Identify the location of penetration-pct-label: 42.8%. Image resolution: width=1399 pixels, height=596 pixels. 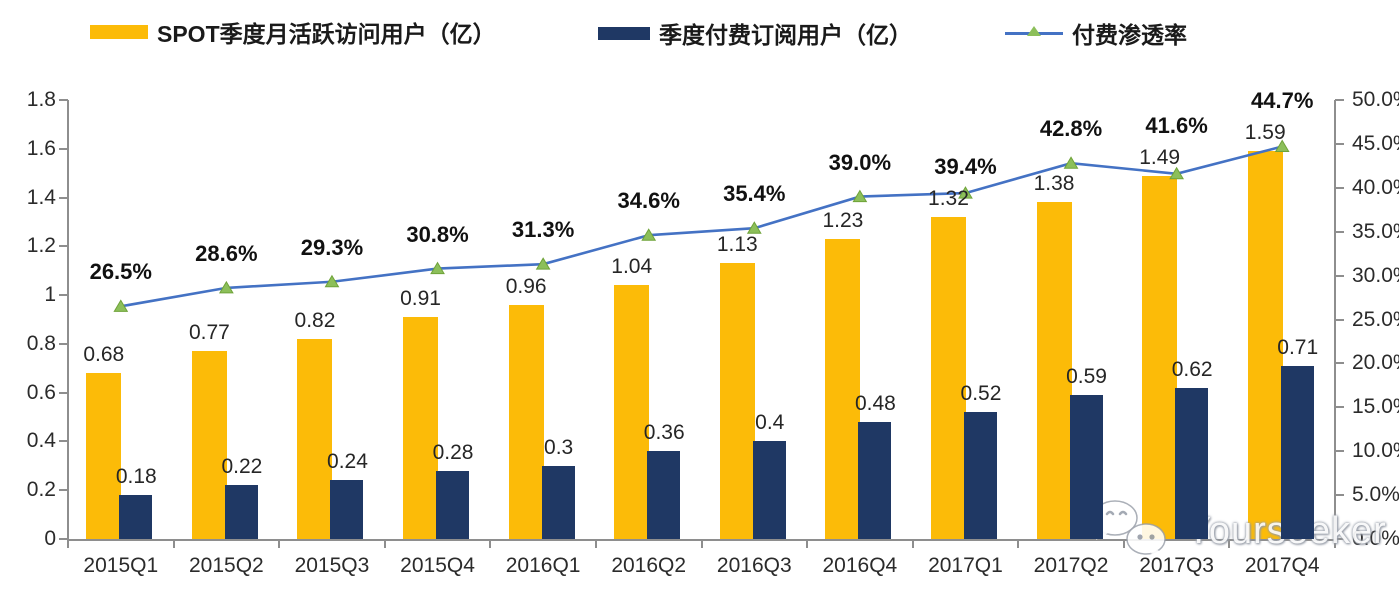
(1071, 129).